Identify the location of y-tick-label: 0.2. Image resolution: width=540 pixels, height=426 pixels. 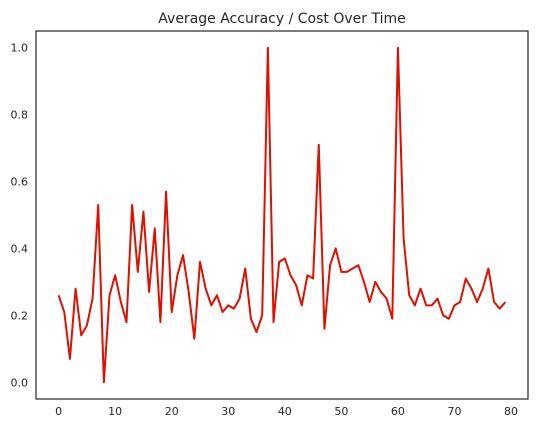
(20, 315).